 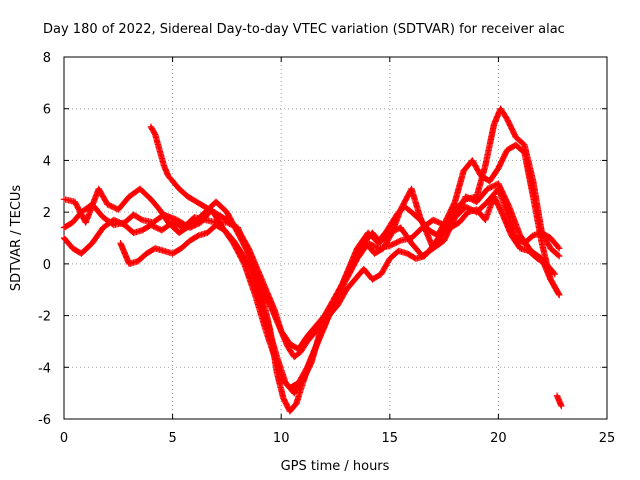 I want to click on x-tick-label: 10, so click(x=281, y=438).